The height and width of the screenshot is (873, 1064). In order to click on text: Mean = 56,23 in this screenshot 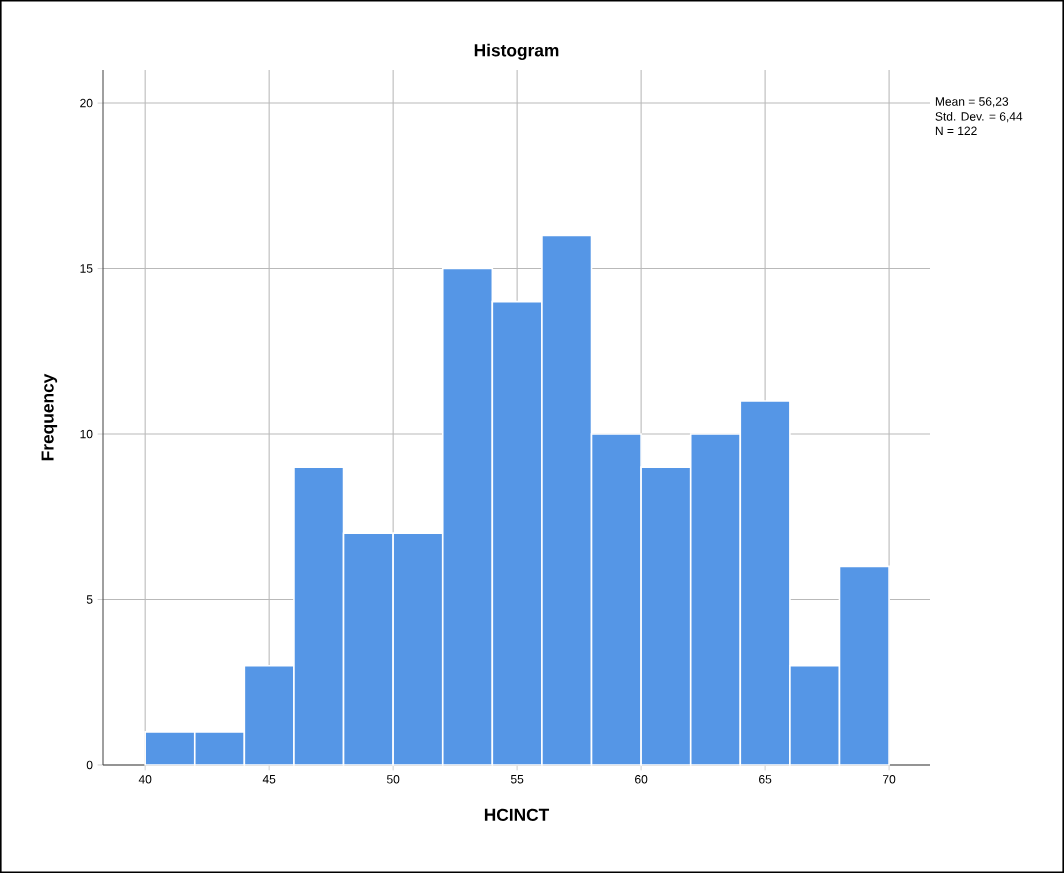, I will do `click(972, 102)`.